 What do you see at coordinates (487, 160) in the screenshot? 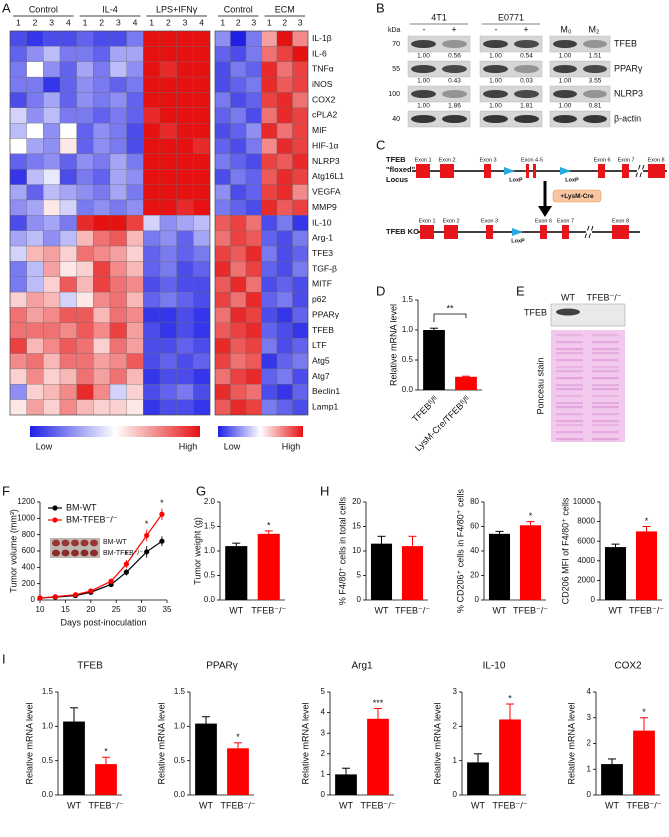
I see `exon-label: Exon 3` at bounding box center [487, 160].